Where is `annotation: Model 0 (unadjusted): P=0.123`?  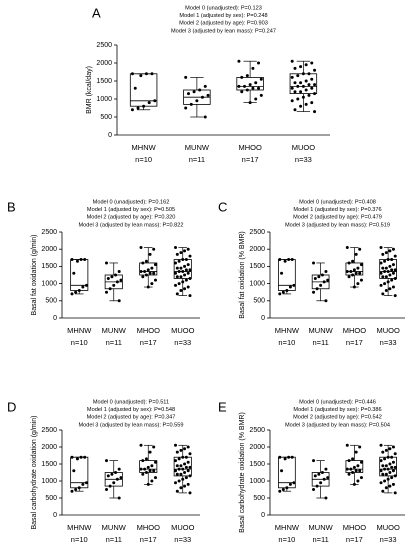 annotation: Model 0 (unadjusted): P=0.123 is located at coordinates (223, 8).